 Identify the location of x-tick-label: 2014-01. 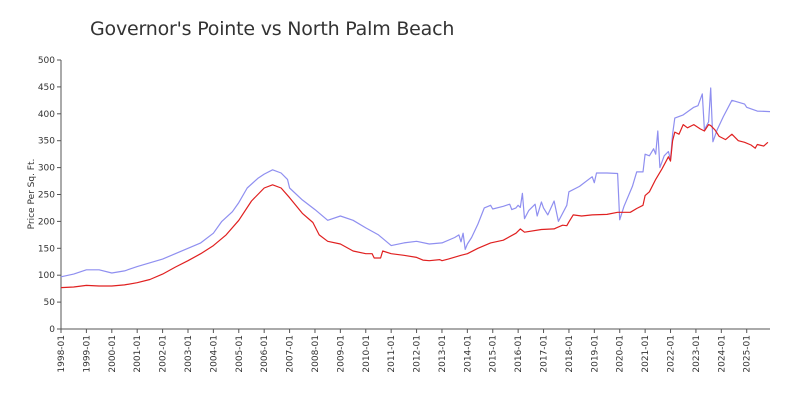
(468, 354).